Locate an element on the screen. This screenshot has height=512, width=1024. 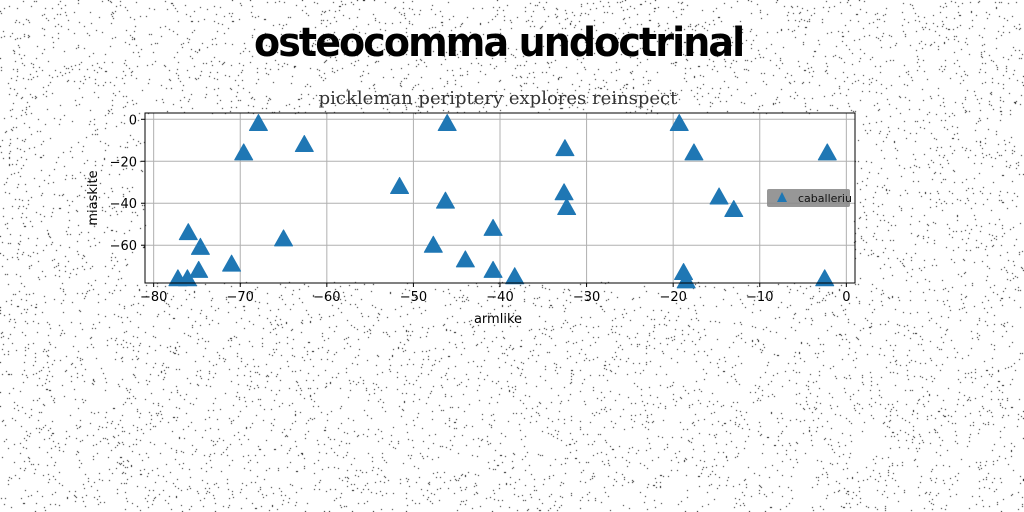
legend-box is located at coordinates (808, 198).